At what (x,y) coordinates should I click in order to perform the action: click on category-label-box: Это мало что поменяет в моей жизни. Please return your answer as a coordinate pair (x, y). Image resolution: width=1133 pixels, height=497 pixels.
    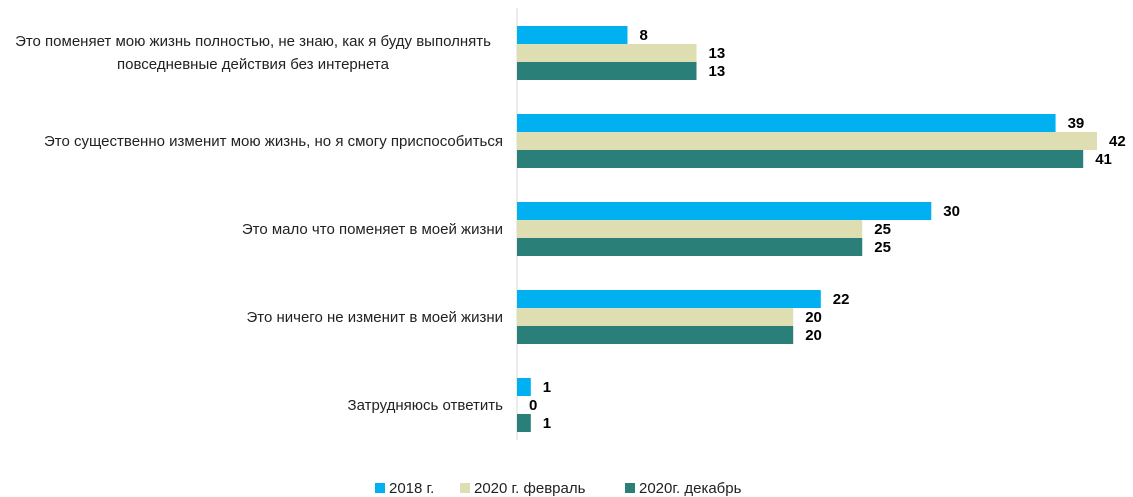
    Looking at the image, I should click on (251, 229).